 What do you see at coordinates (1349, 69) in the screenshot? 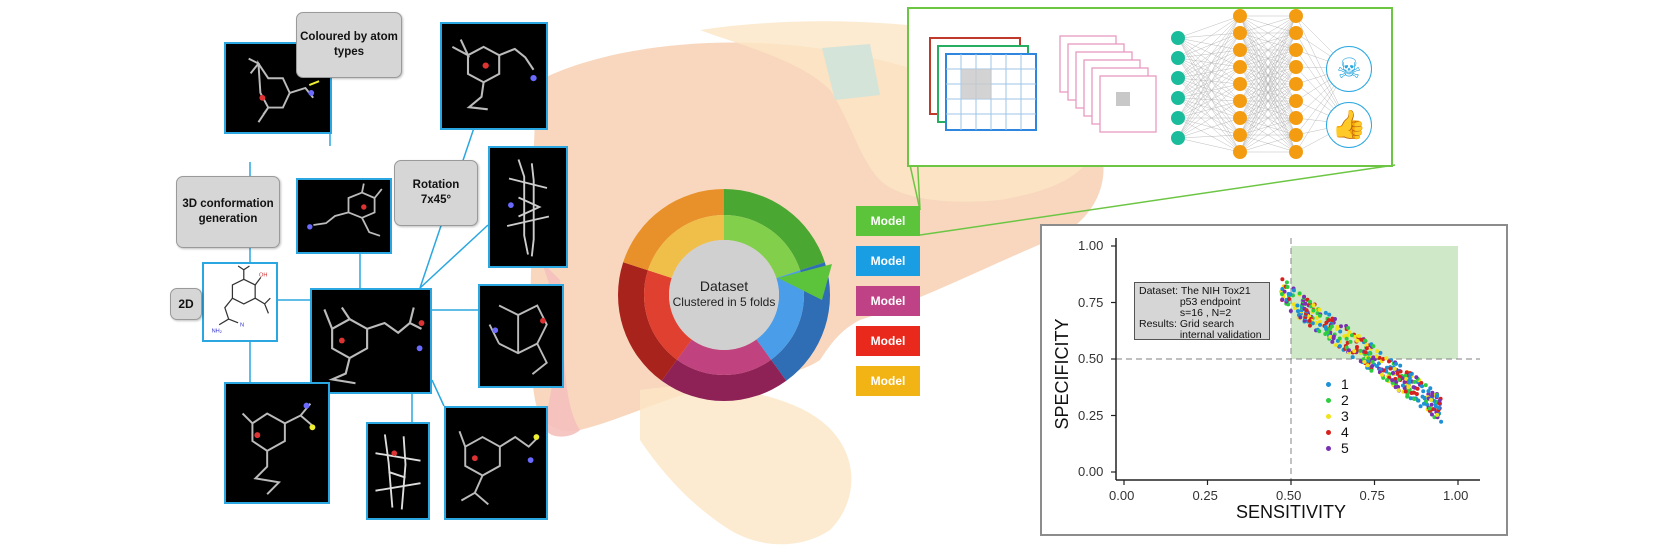
I see `skull-crossbones-icon: ☠` at bounding box center [1349, 69].